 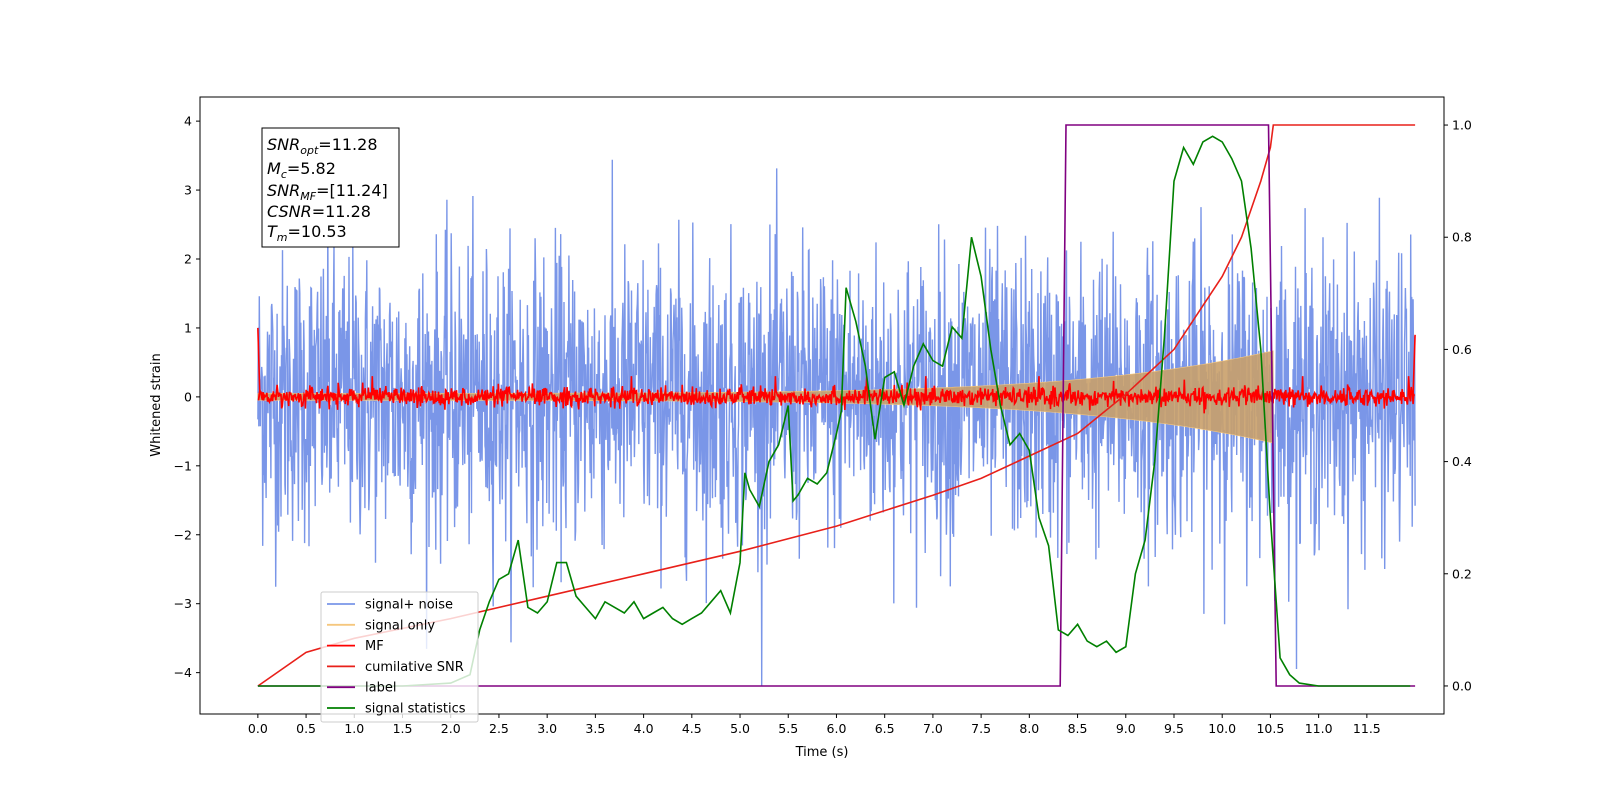 What do you see at coordinates (822, 752) in the screenshot?
I see `x-axis-label: Time (s)` at bounding box center [822, 752].